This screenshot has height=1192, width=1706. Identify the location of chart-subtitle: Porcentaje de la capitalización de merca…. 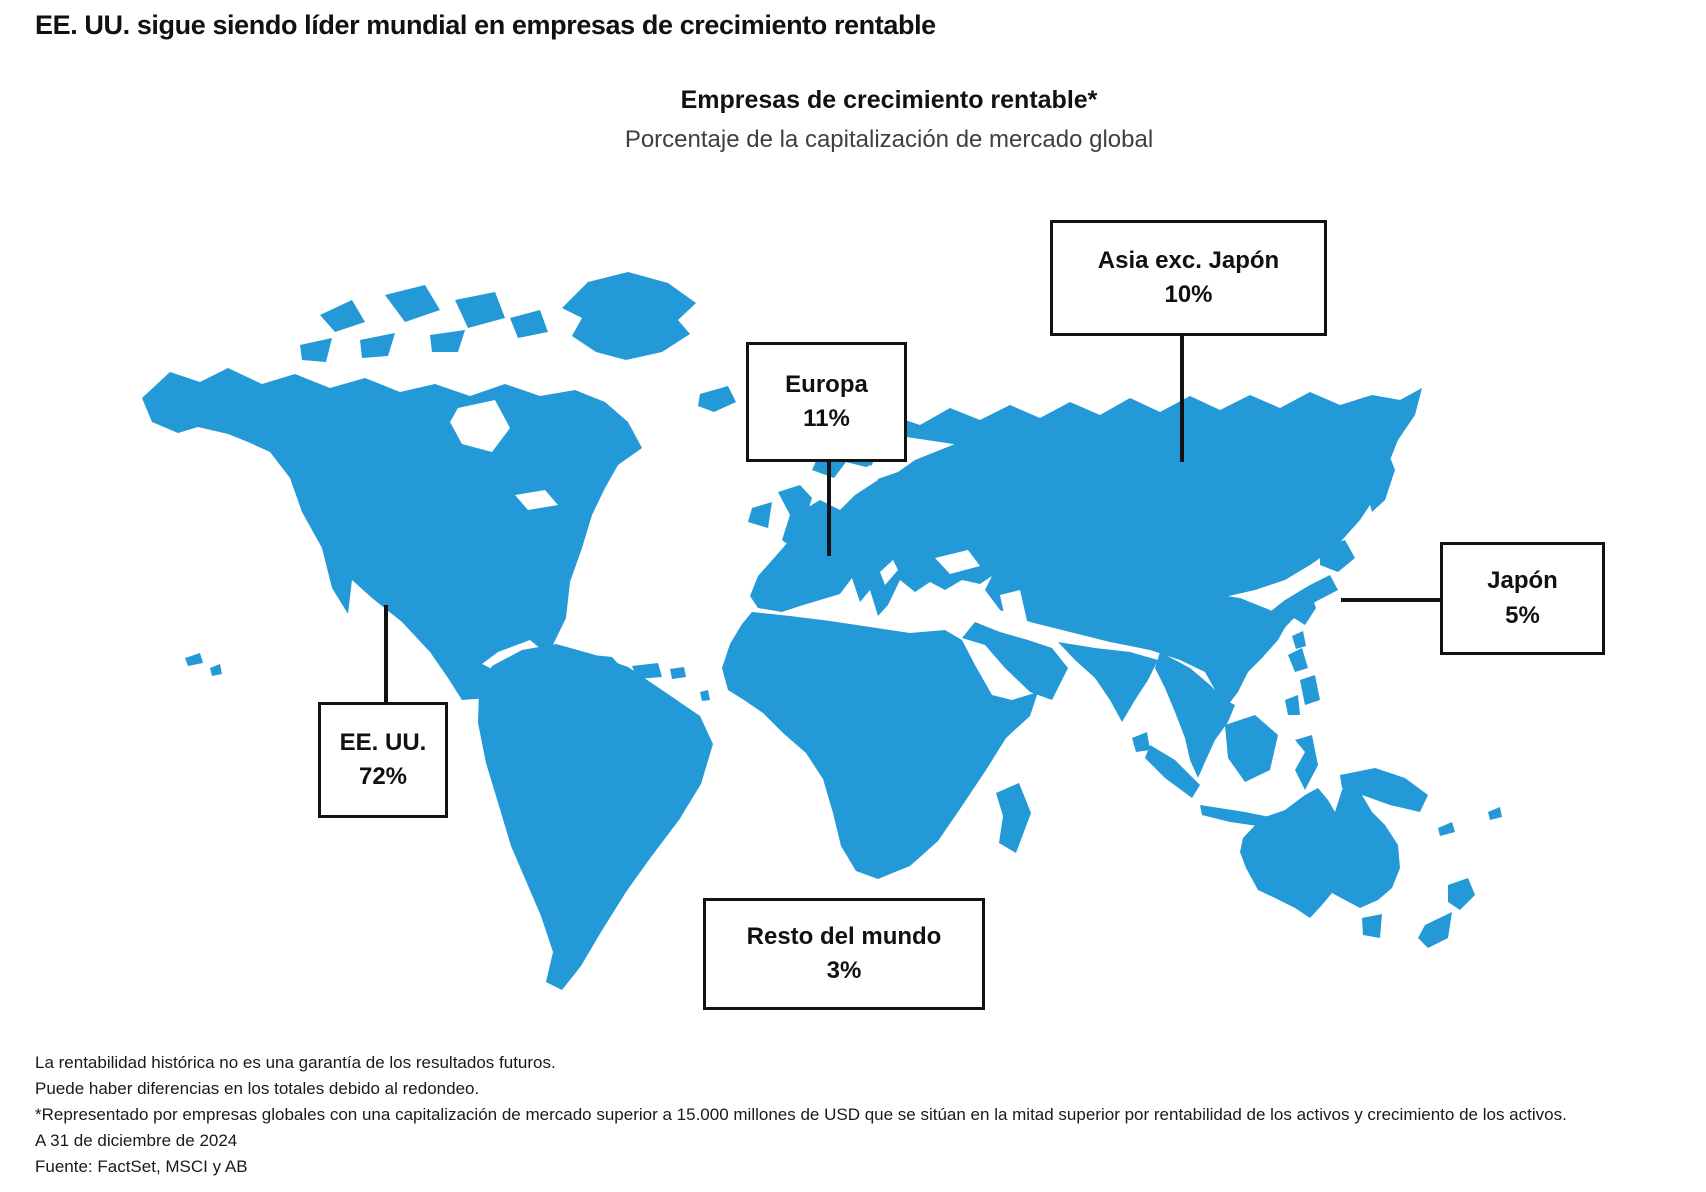
(889, 139).